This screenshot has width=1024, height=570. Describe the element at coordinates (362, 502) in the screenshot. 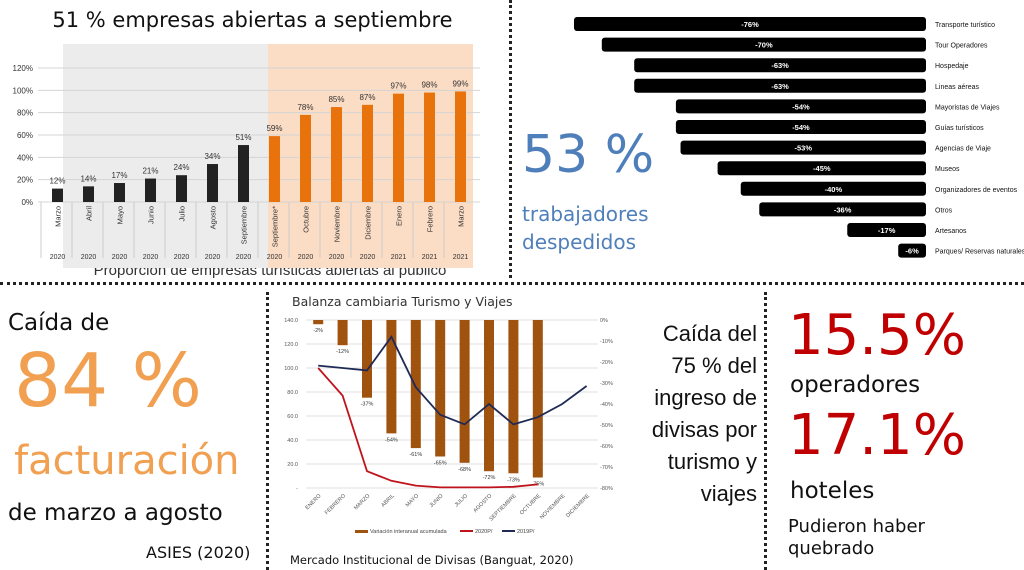

I see `x-tick-label: MARZO` at that location.